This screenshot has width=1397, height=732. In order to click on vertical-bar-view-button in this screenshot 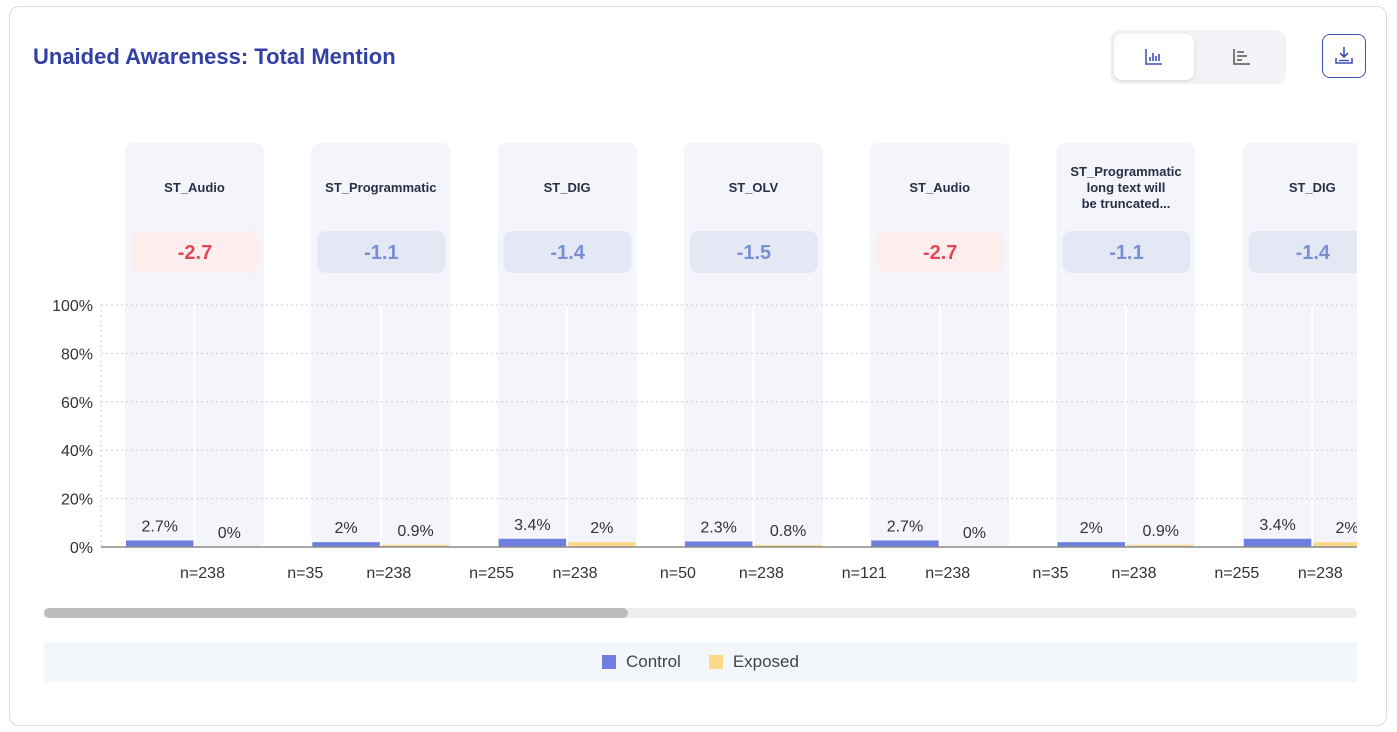, I will do `click(1154, 57)`.